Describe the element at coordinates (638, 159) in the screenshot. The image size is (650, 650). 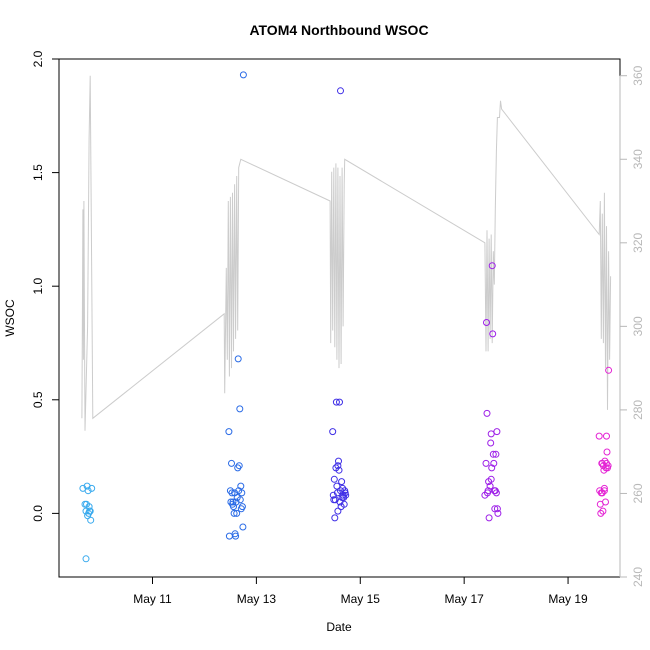
I see `y2-tick-label: 340` at that location.